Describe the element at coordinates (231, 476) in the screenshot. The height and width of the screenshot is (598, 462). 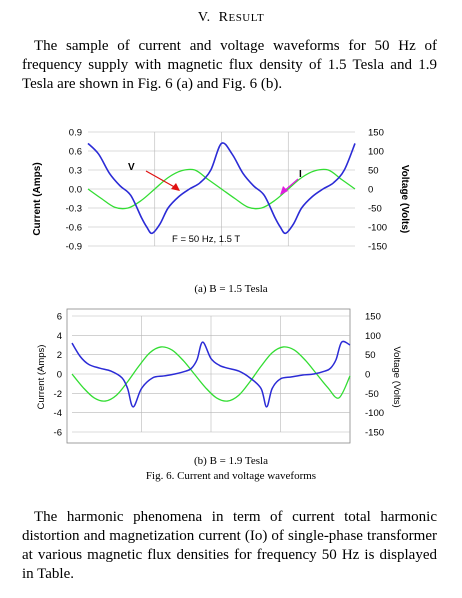
I see `figure-caption: Fig. 6. Current and voltage waveforms` at that location.